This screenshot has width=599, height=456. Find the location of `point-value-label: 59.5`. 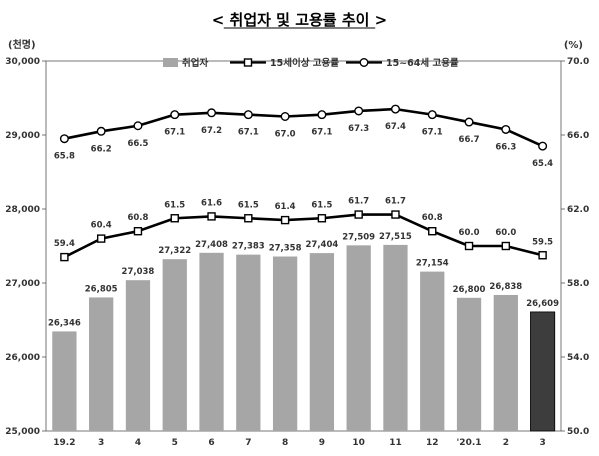

point-value-label: 59.5 is located at coordinates (542, 242).